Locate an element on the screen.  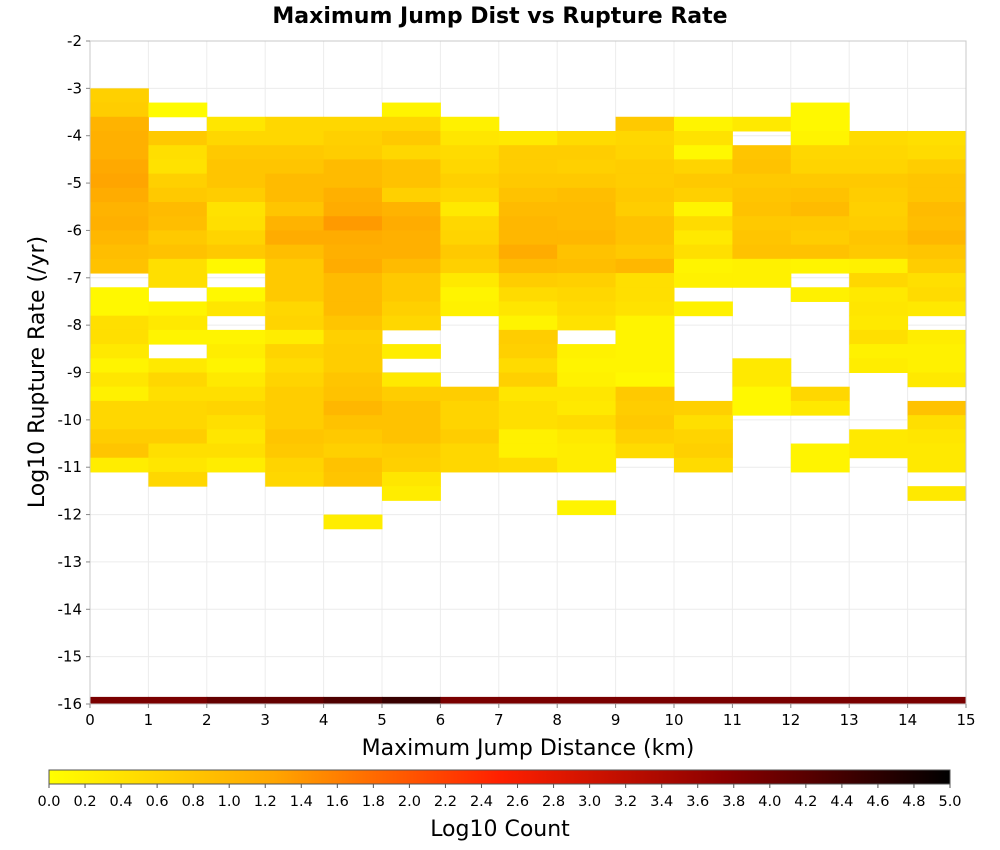
colorbar is located at coordinates (499, 777).